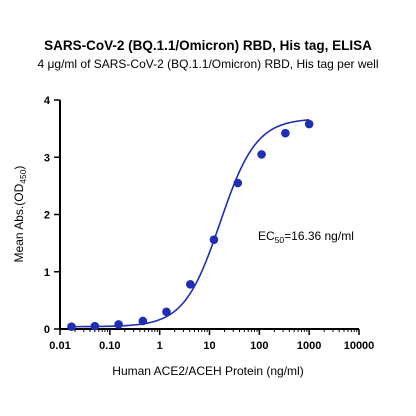  I want to click on x-tick-label: 10000, so click(359, 346).